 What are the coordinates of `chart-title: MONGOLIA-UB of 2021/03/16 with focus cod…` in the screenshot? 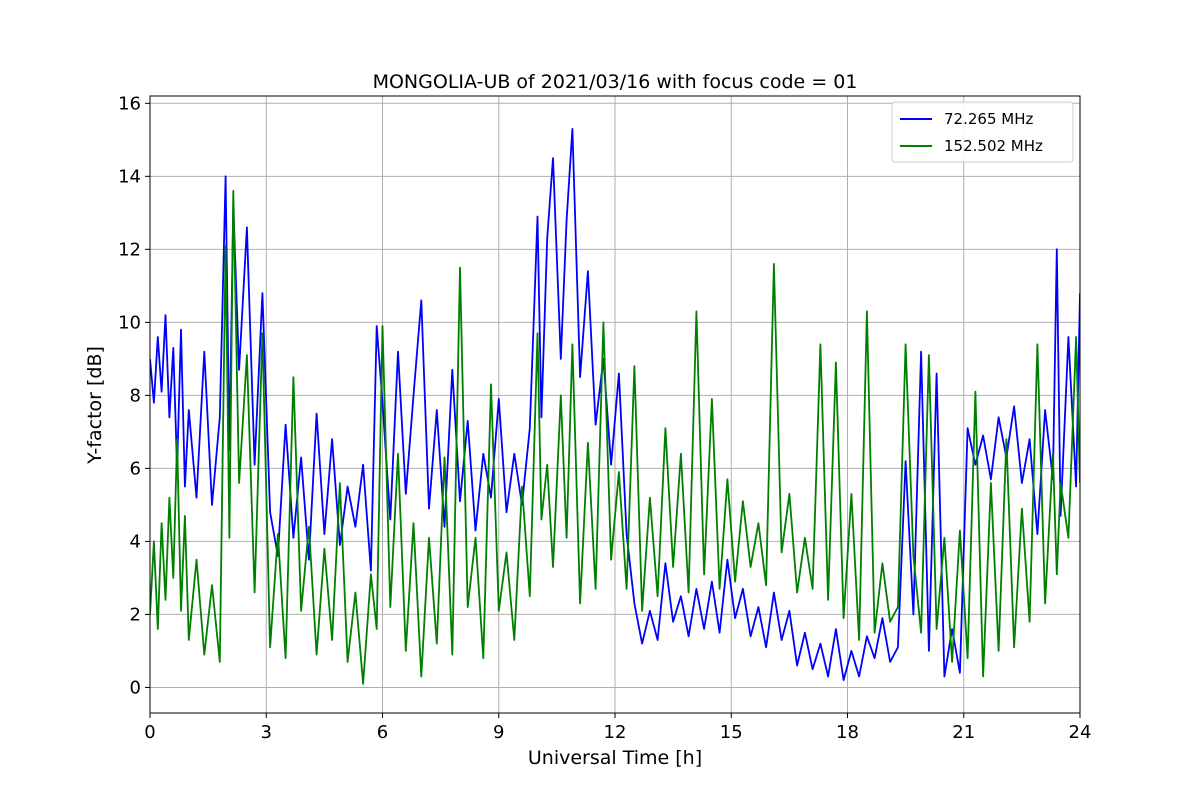 It's located at (615, 82).